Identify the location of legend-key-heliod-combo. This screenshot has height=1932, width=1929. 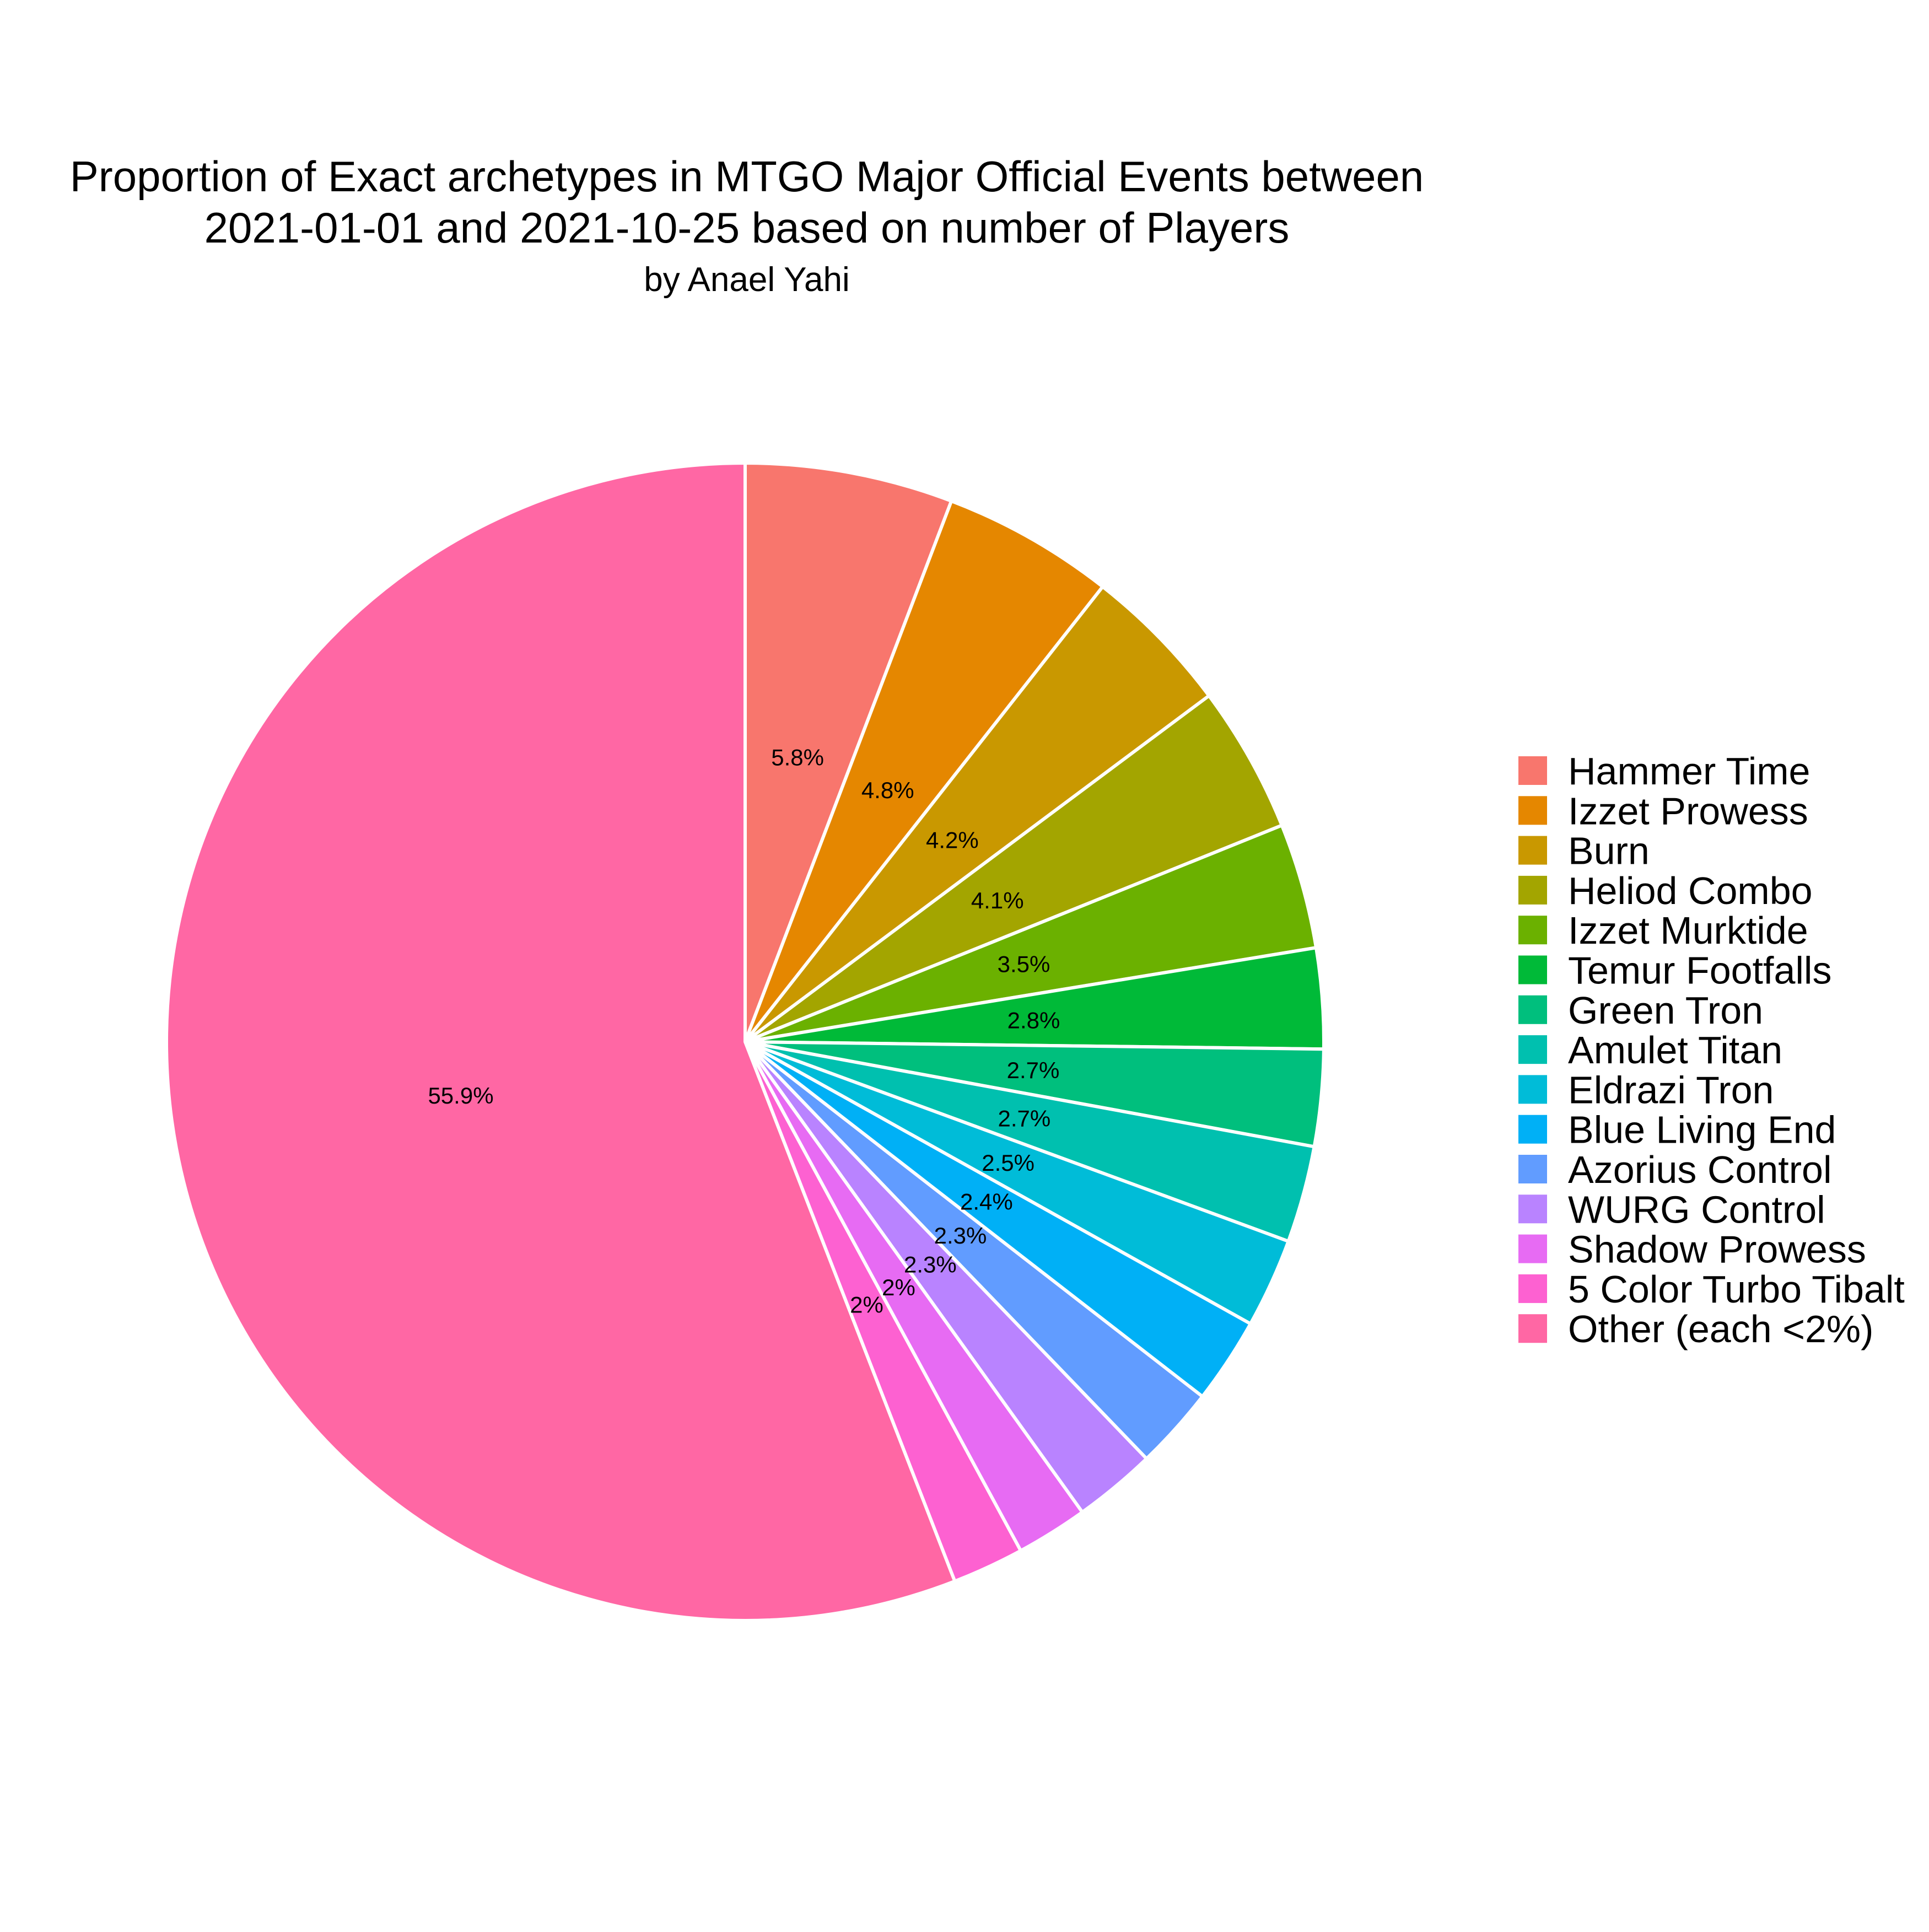
(1533, 890).